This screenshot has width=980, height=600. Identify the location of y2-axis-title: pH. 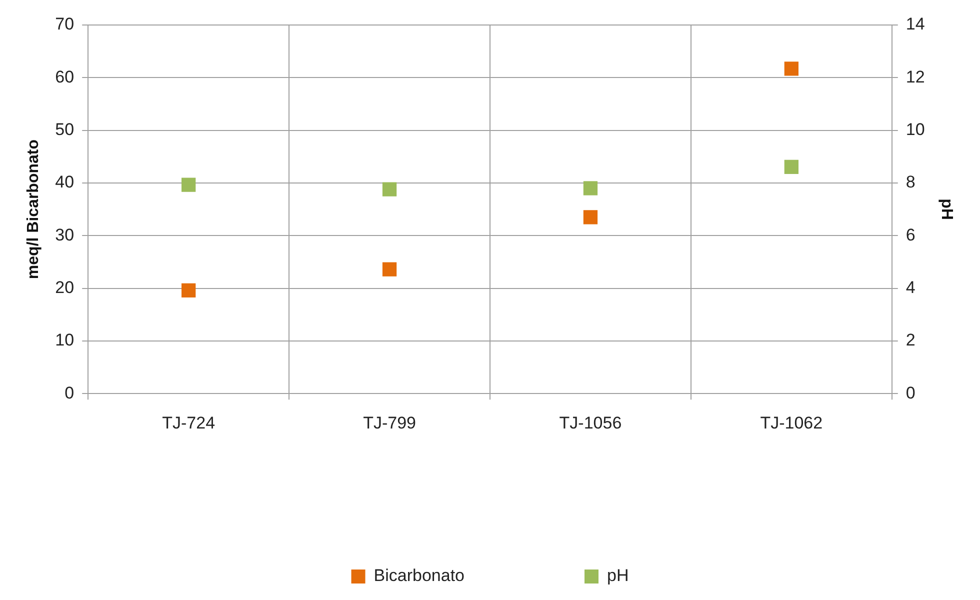
(946, 209).